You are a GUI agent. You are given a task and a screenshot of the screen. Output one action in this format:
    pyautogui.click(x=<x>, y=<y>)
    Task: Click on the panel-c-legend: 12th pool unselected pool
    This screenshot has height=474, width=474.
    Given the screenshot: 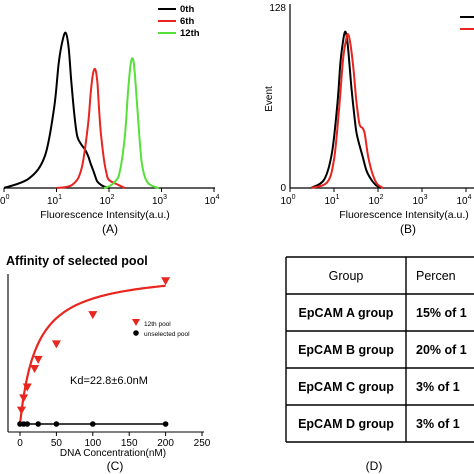 What is the action you would take?
    pyautogui.click(x=161, y=328)
    